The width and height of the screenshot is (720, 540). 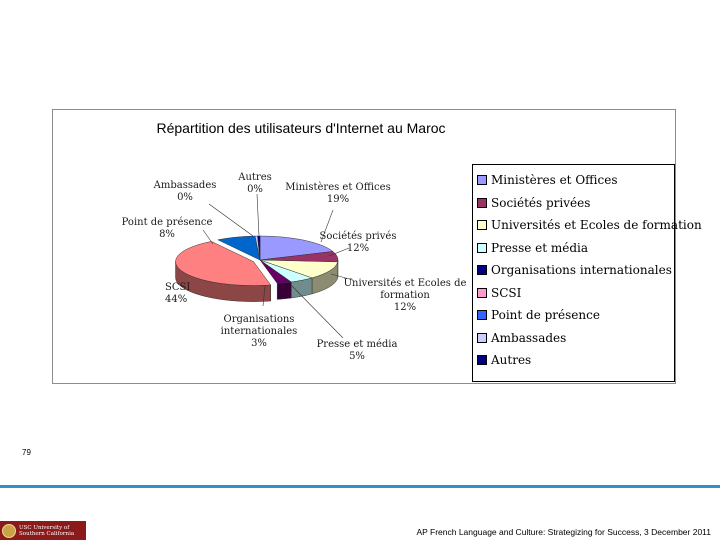 I want to click on slice-label: formation, so click(x=405, y=295).